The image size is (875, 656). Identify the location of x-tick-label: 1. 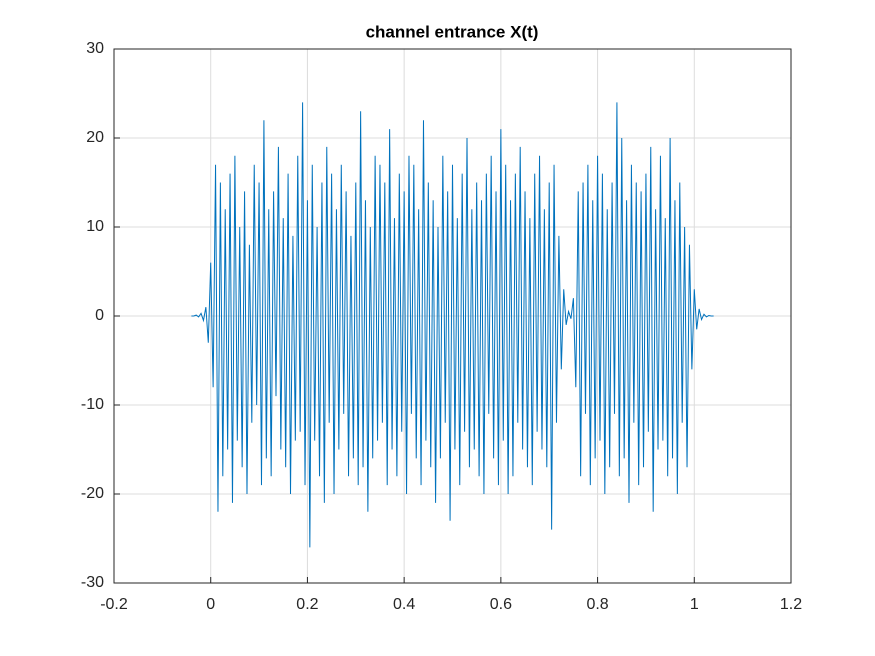
(694, 604).